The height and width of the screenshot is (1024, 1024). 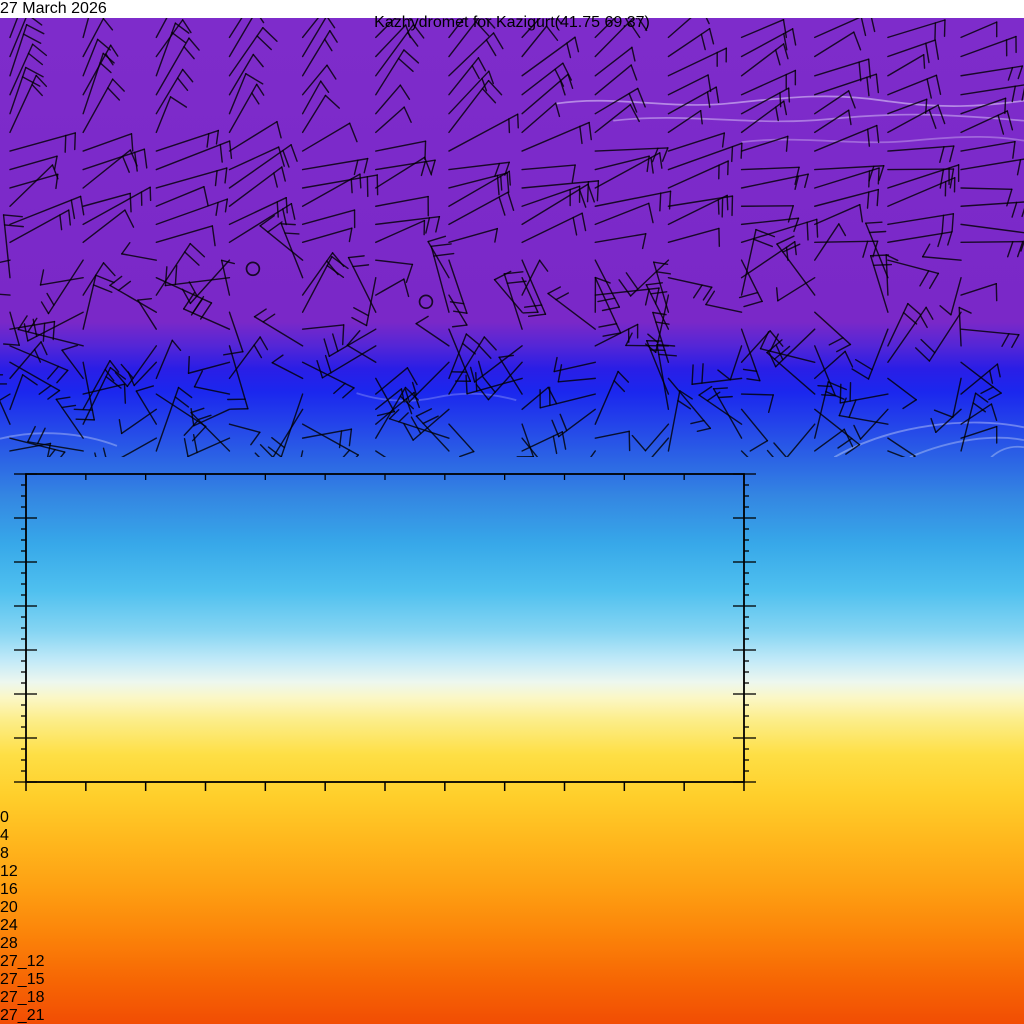 I want to click on x-tick-label: 27_12, so click(x=22, y=962).